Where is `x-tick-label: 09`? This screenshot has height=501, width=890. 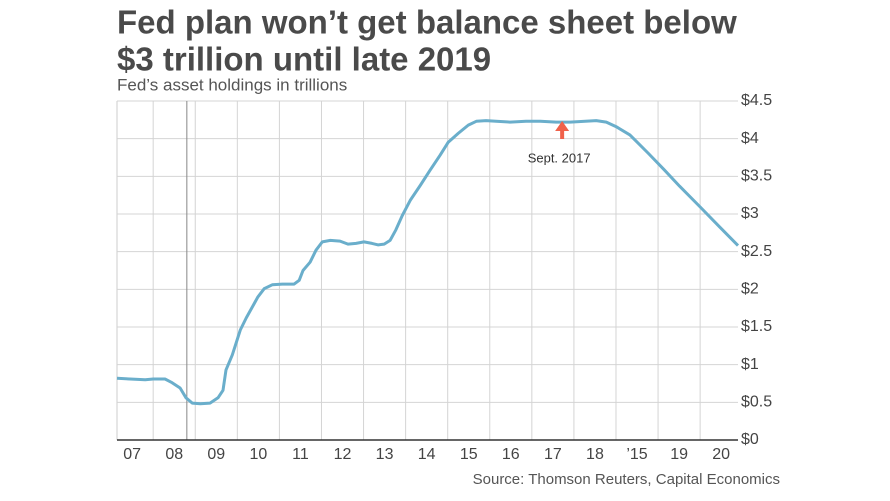 x-tick-label: 09 is located at coordinates (216, 454).